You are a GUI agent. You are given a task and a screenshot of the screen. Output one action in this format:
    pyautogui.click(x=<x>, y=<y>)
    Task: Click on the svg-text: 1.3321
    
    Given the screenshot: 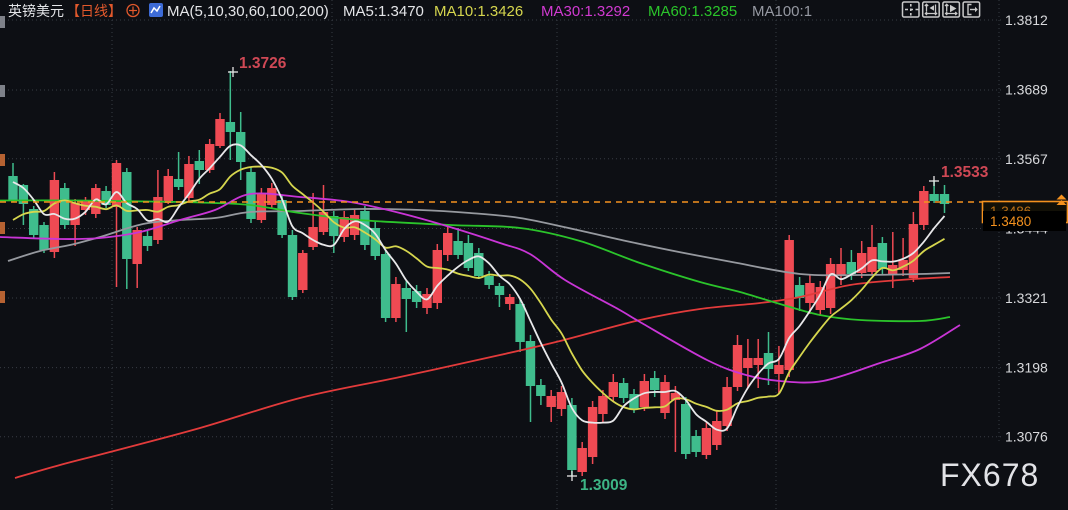 What is the action you would take?
    pyautogui.click(x=1026, y=298)
    